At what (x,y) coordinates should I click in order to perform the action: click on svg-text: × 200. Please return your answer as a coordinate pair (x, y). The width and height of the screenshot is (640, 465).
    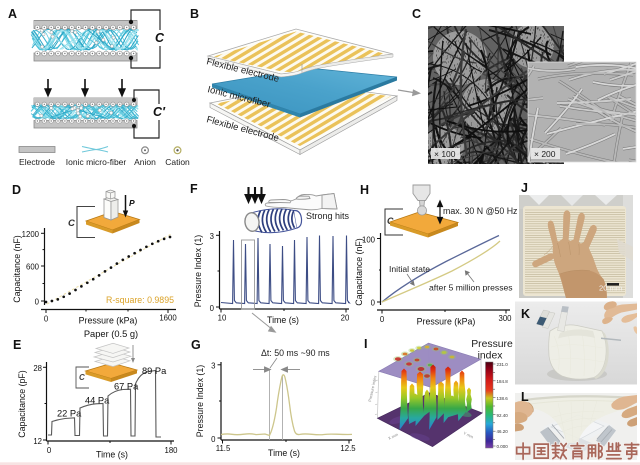
    Looking at the image, I should click on (545, 154).